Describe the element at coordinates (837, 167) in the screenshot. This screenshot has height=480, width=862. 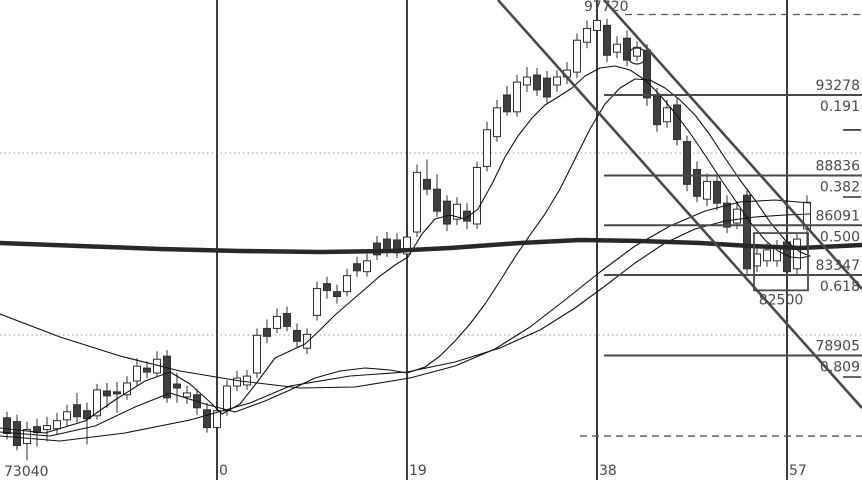
I see `fib-price-label: 88836` at that location.